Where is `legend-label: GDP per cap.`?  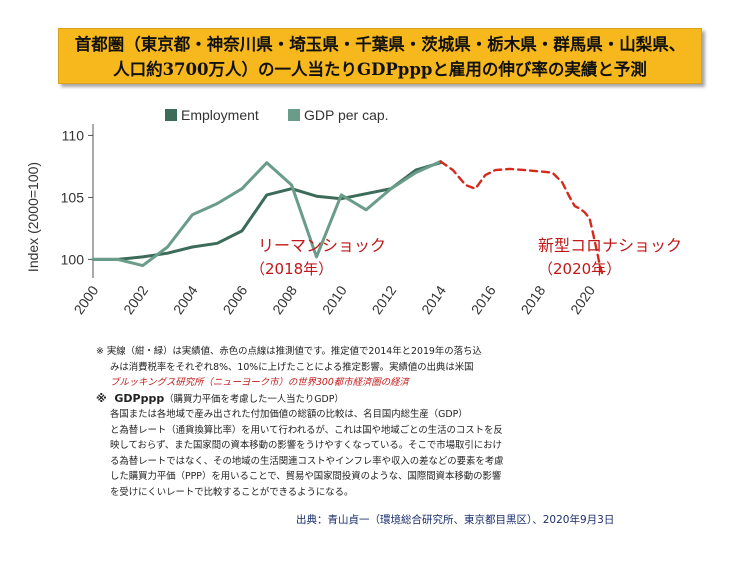
legend-label: GDP per cap. is located at coordinates (346, 115).